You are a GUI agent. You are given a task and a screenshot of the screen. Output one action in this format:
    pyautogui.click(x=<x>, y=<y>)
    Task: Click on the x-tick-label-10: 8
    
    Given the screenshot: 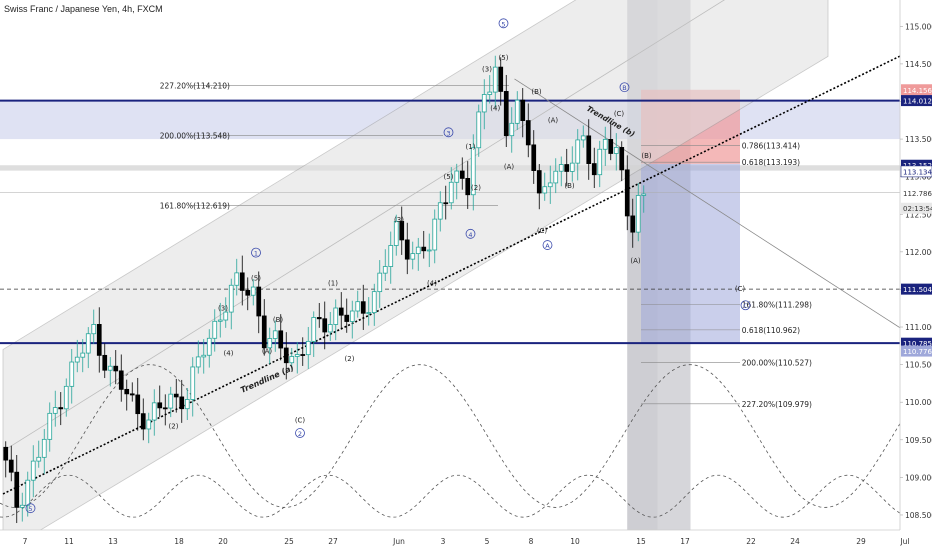 What is the action you would take?
    pyautogui.click(x=531, y=541)
    